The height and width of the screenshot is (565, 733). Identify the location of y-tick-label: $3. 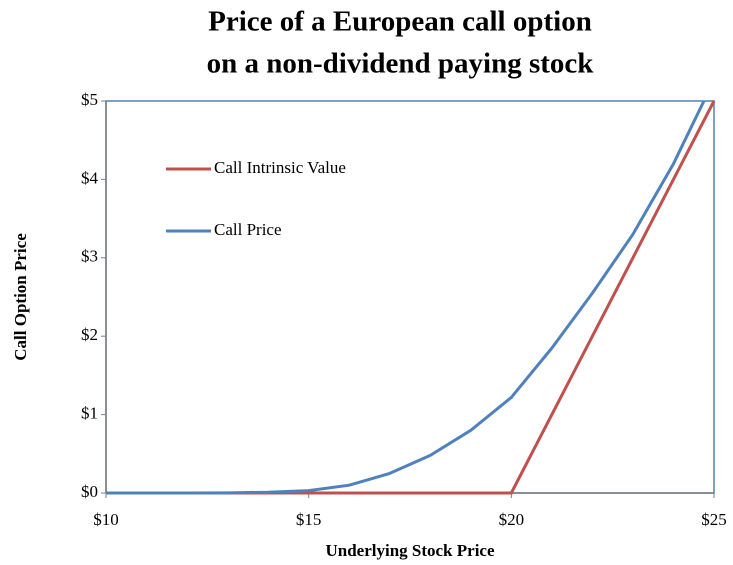
(89, 256).